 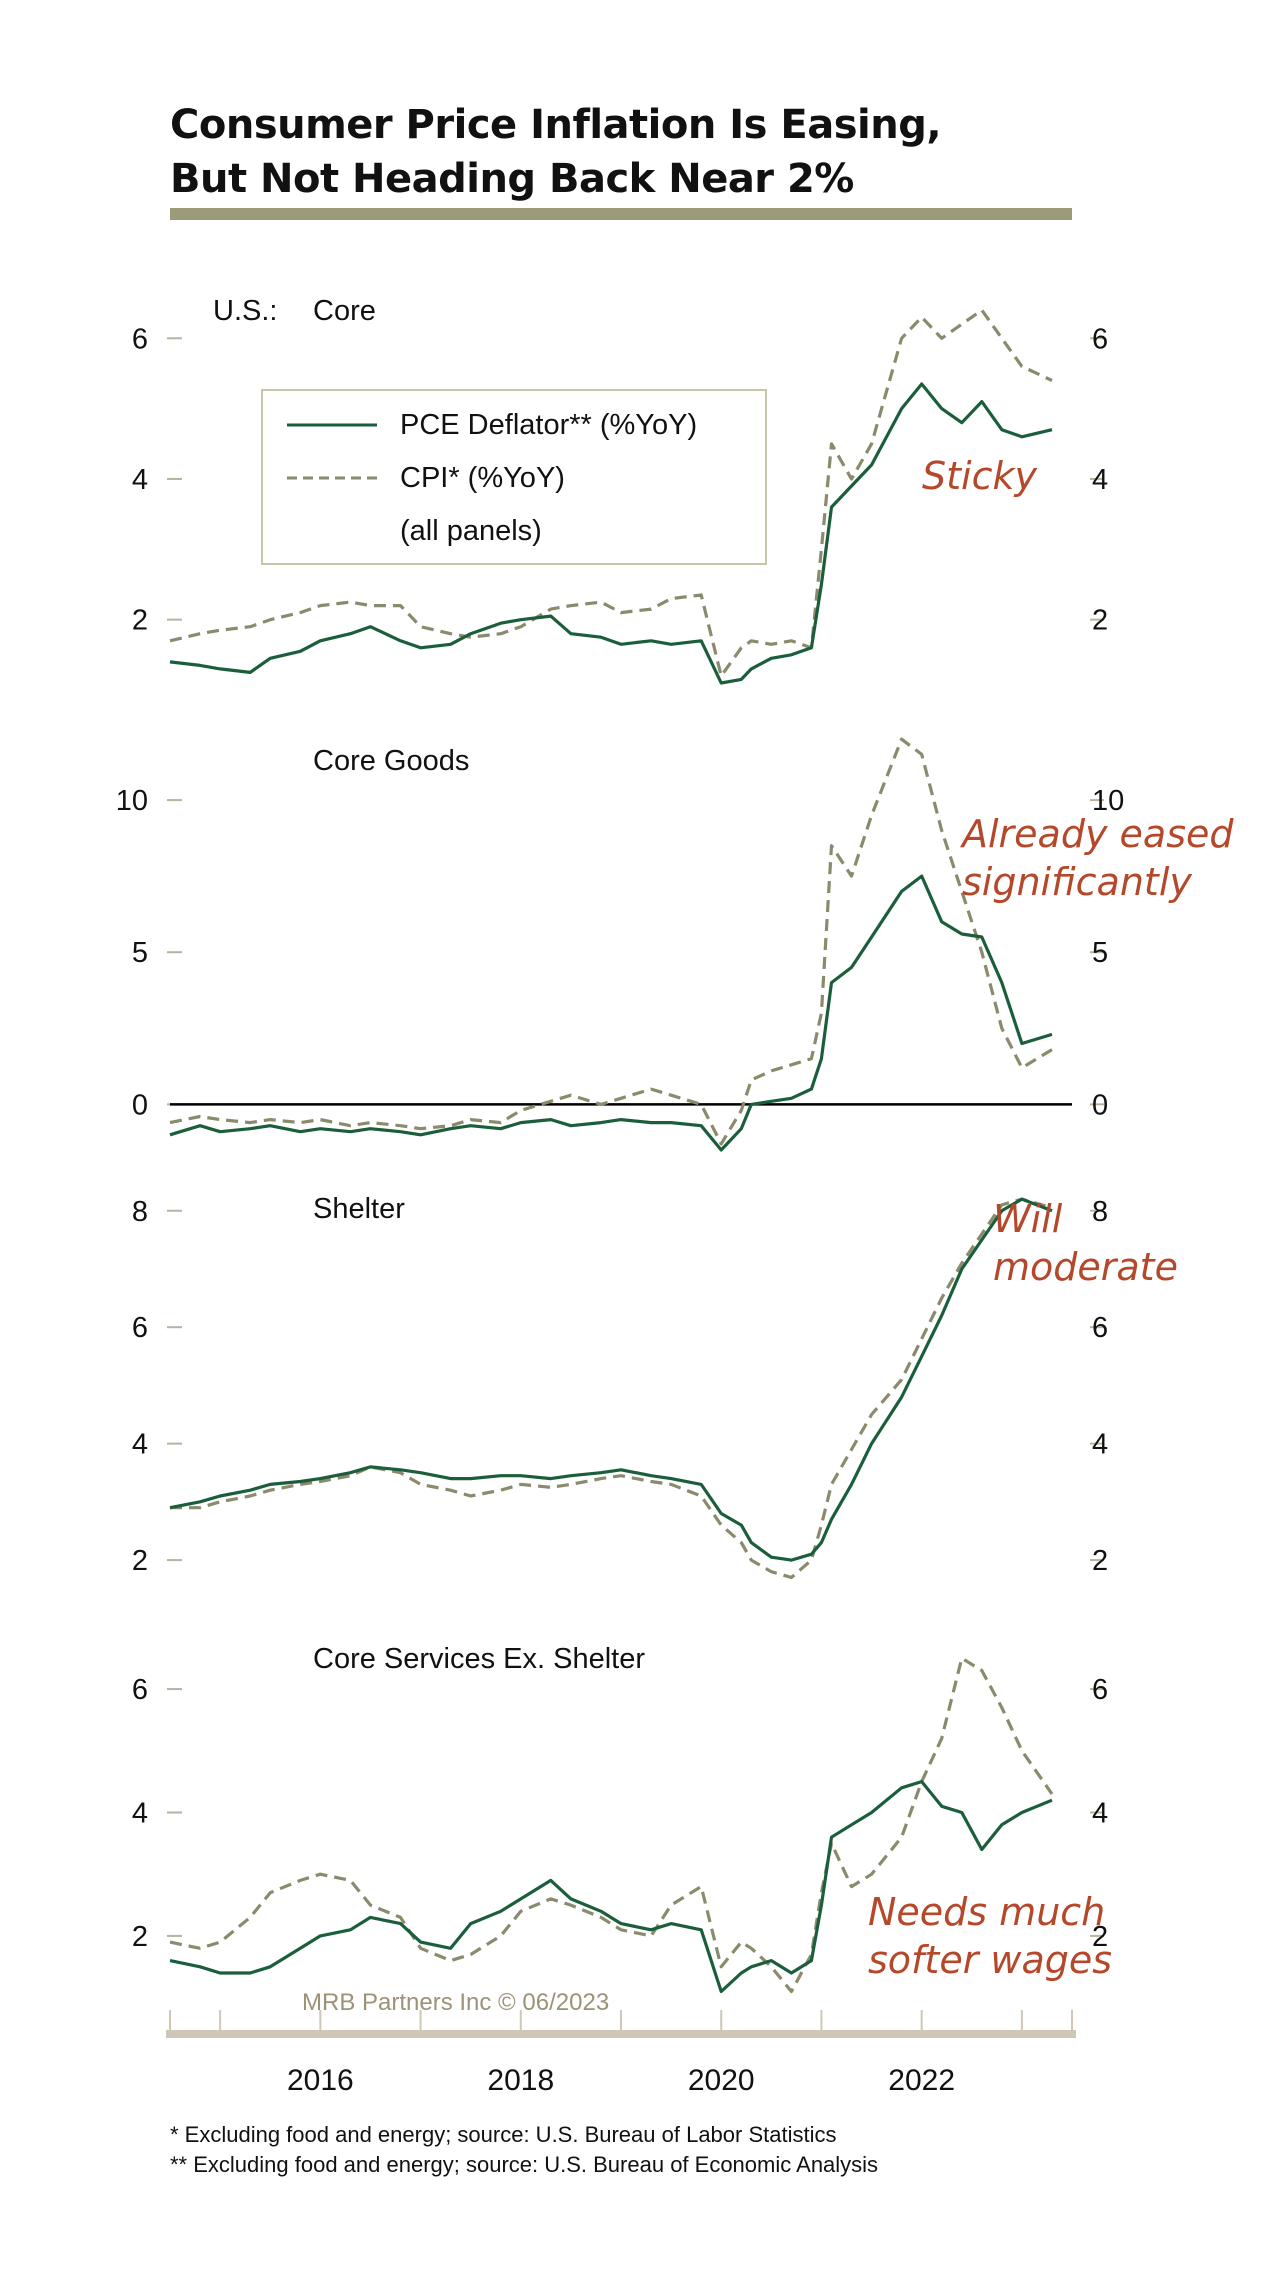 I want to click on panel-annotation: Sticky, so click(x=979, y=476).